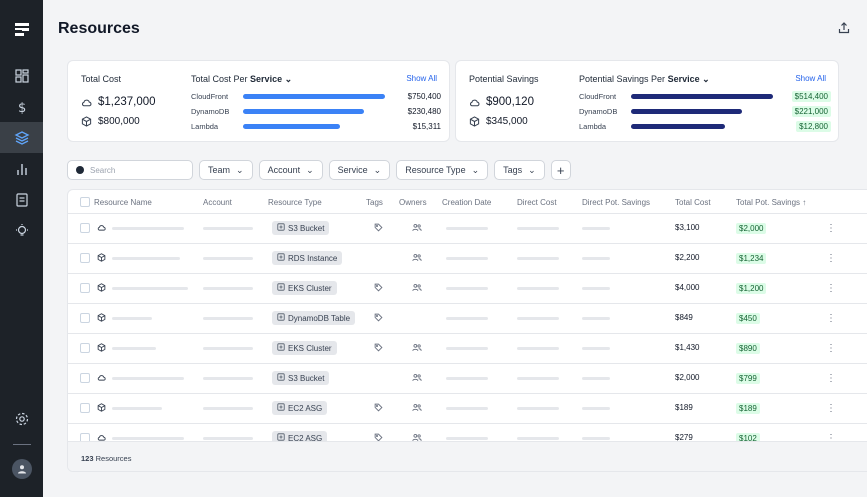 The image size is (867, 497). Describe the element at coordinates (813, 126) in the screenshot. I see `savings-badge: $12,800` at that location.